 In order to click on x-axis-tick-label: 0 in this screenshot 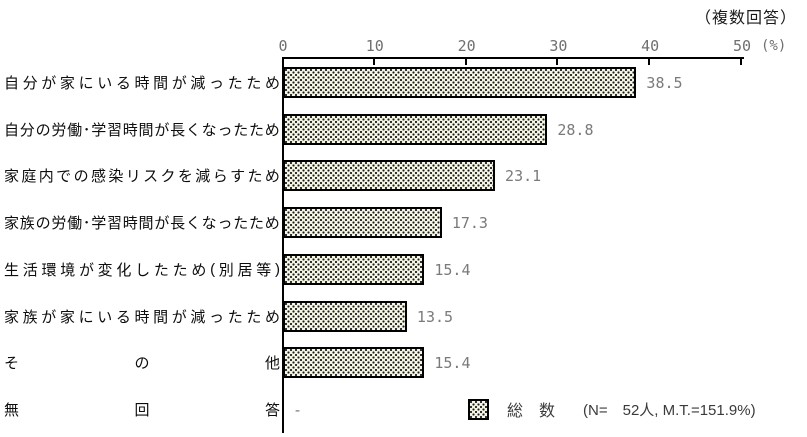, I will do `click(283, 46)`.